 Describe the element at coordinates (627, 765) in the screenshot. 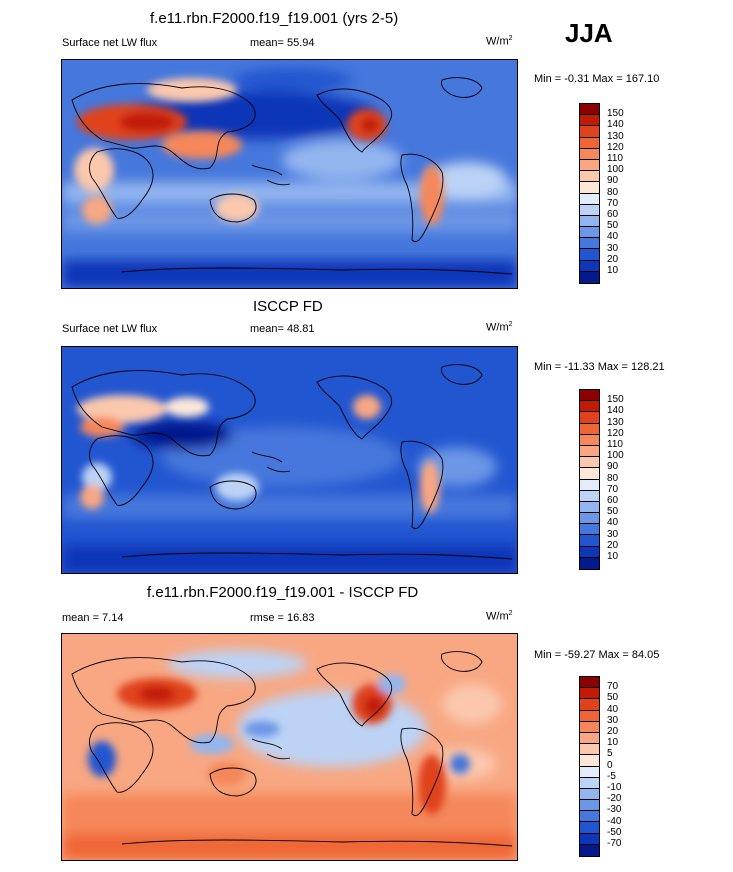

I see `panel3-colorbar-labels: 70 50 40 30 20 10 5 0 -5 -10 -20 -30 -40 -50 -70` at that location.